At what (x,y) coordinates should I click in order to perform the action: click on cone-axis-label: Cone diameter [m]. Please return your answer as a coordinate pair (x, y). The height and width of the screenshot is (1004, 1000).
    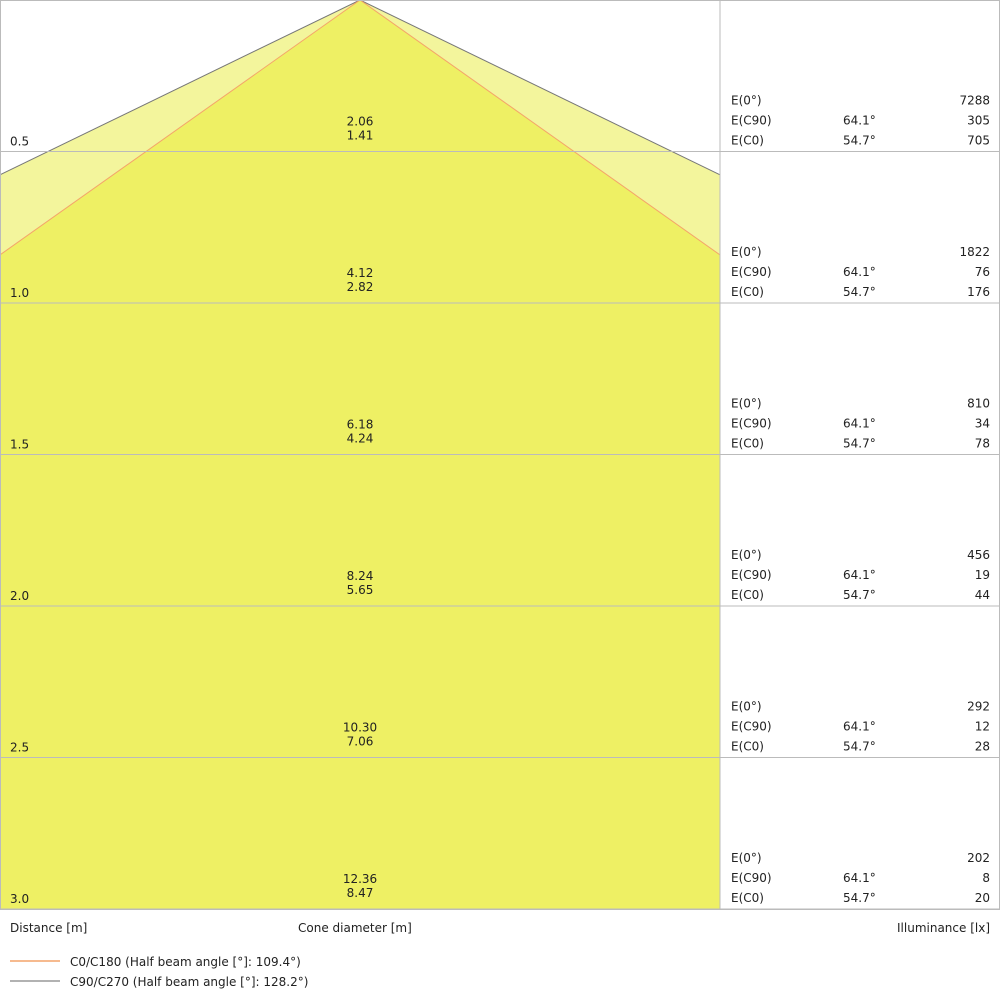
    Looking at the image, I should click on (355, 928).